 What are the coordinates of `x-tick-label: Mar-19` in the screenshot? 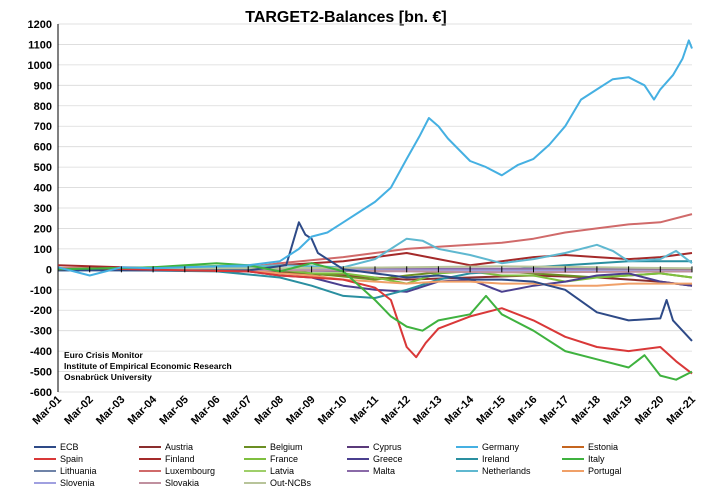 It's located at (618, 411).